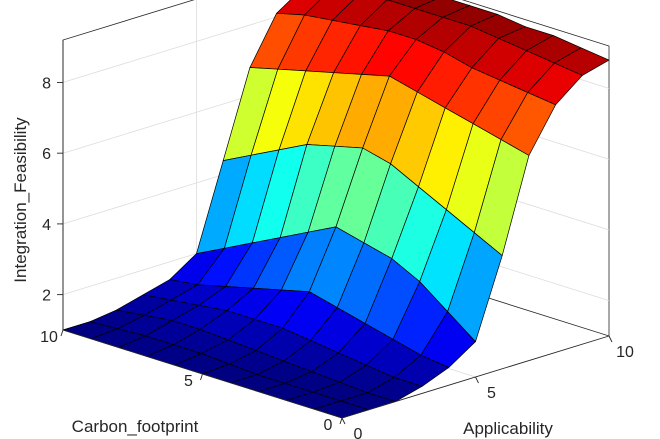  What do you see at coordinates (46, 225) in the screenshot?
I see `z-tick-label: 4` at bounding box center [46, 225].